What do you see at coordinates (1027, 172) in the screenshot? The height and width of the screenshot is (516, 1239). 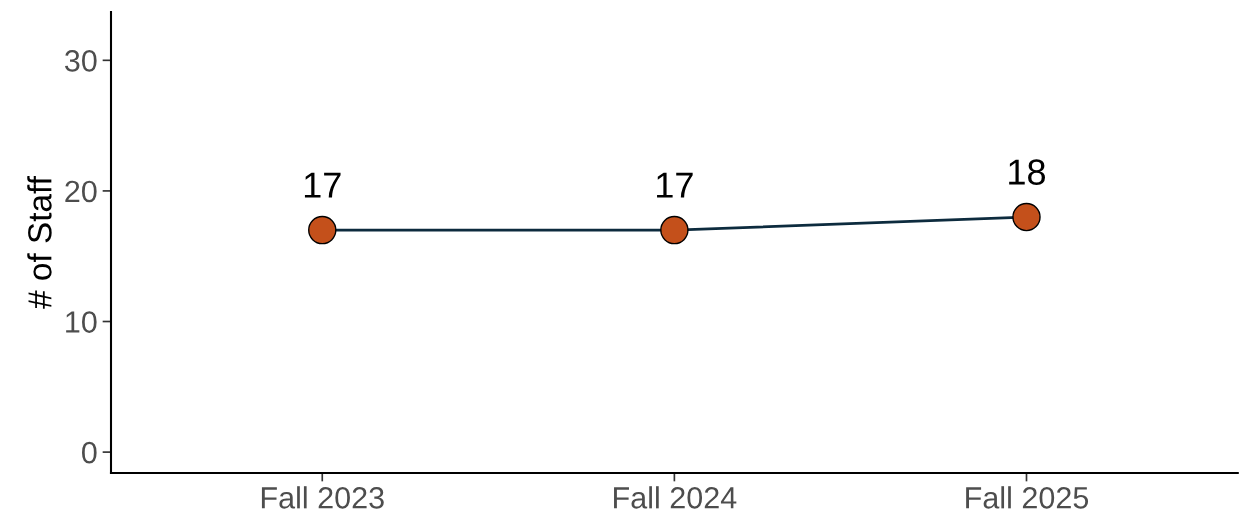 I see `data-label: 18` at bounding box center [1027, 172].